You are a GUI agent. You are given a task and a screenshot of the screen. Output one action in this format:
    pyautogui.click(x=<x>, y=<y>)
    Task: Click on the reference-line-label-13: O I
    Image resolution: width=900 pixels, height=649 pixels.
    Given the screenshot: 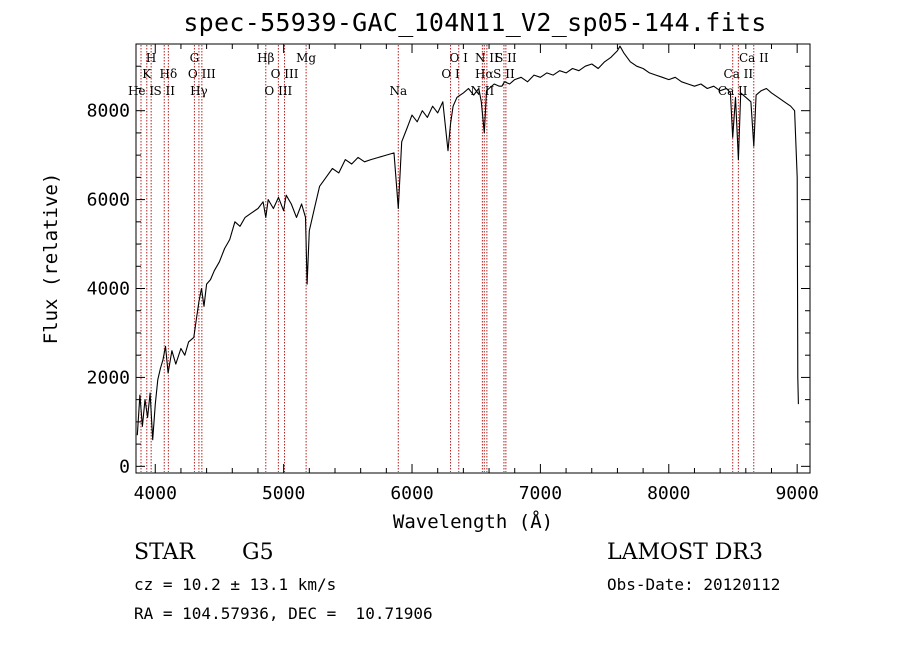 What is the action you would take?
    pyautogui.click(x=450, y=74)
    